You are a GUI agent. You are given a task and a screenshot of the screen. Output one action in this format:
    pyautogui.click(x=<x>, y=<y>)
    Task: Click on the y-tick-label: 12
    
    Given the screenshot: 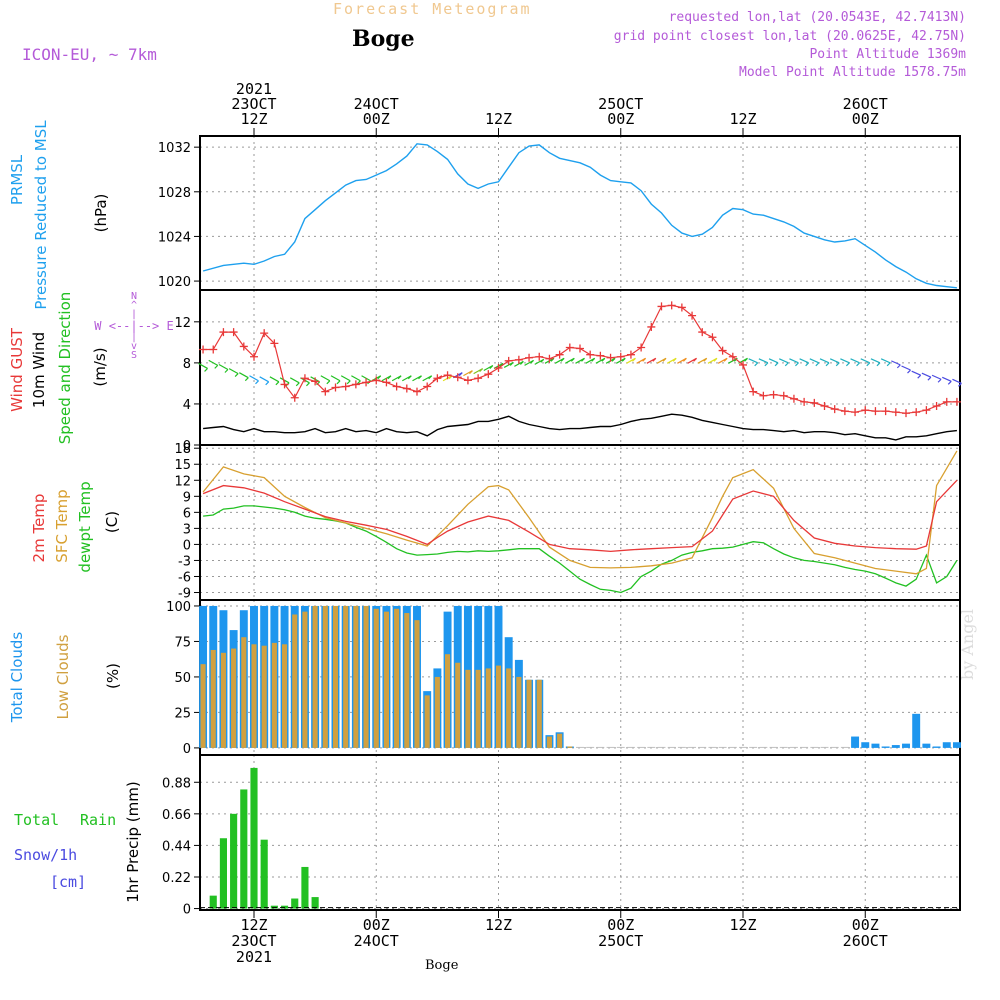 What is the action you would take?
    pyautogui.click(x=182, y=323)
    